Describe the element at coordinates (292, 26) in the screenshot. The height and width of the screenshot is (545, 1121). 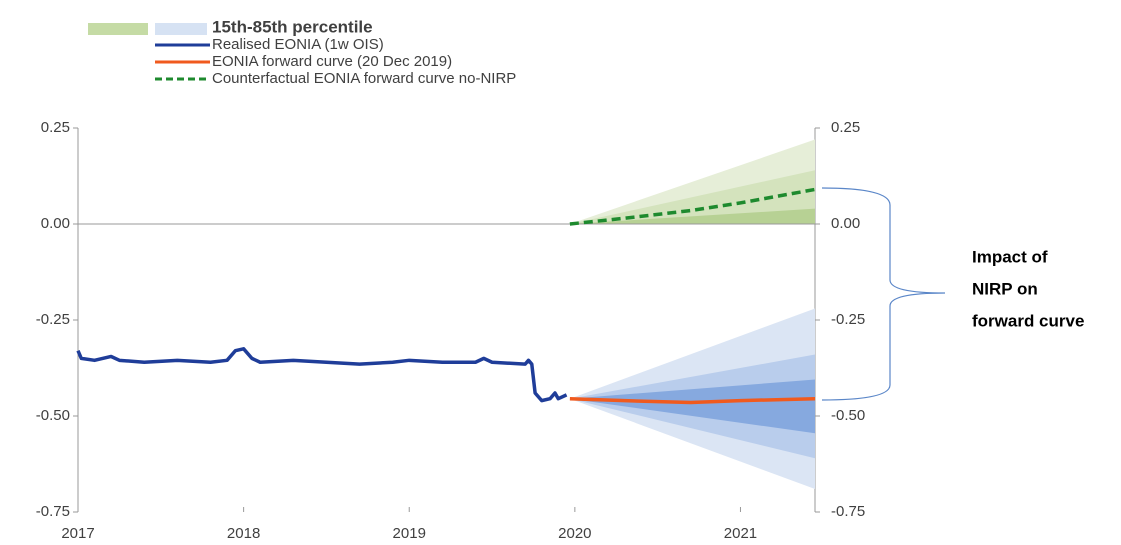
I see `legend-label: 15th-85th percentile` at that location.